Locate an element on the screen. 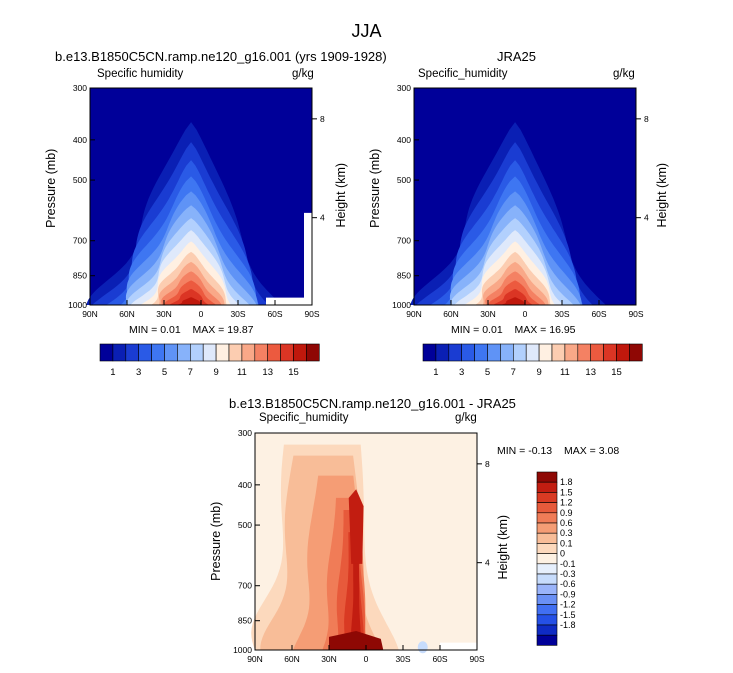 The image size is (733, 673). panel-model-max-value: 19.87 is located at coordinates (240, 330).